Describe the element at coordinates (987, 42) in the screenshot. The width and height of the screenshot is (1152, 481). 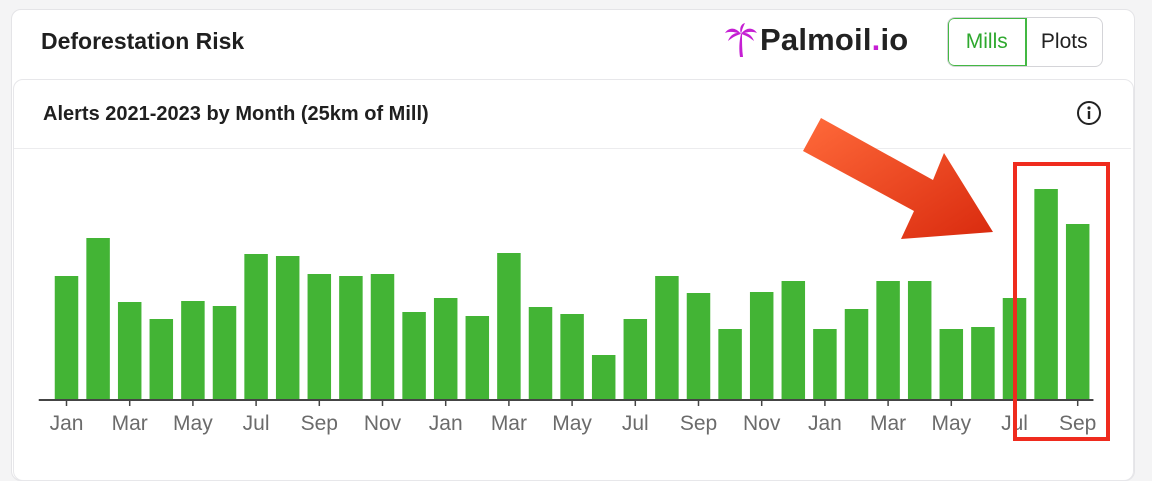
I see `mills-toggle-button: Mills` at that location.